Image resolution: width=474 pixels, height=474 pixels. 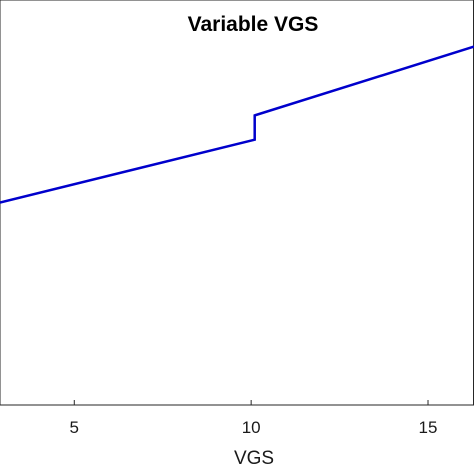 I want to click on x-tick-label: 15, so click(x=428, y=427).